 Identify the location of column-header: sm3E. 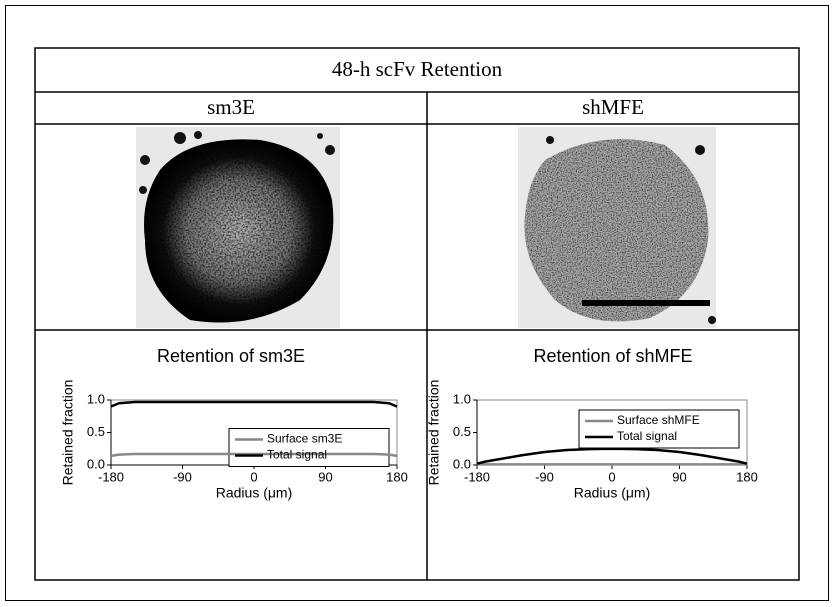
(231, 107).